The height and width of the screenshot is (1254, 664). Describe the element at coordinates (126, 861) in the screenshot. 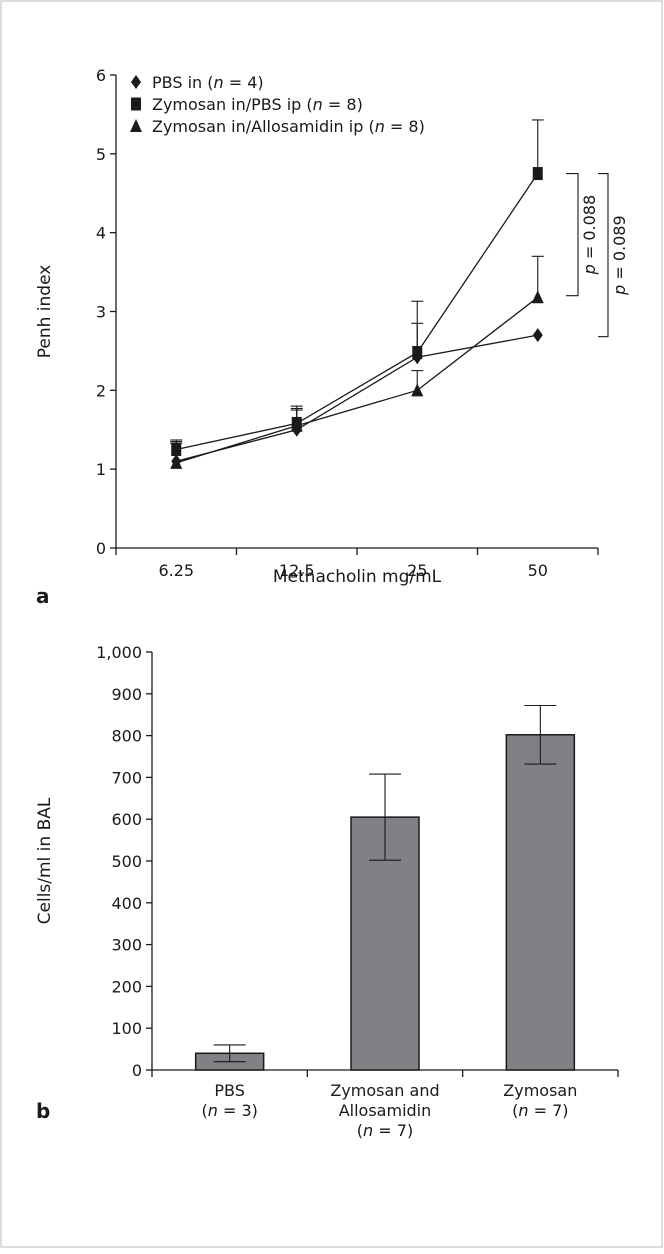

I see `y-tick-label-b: 500` at that location.